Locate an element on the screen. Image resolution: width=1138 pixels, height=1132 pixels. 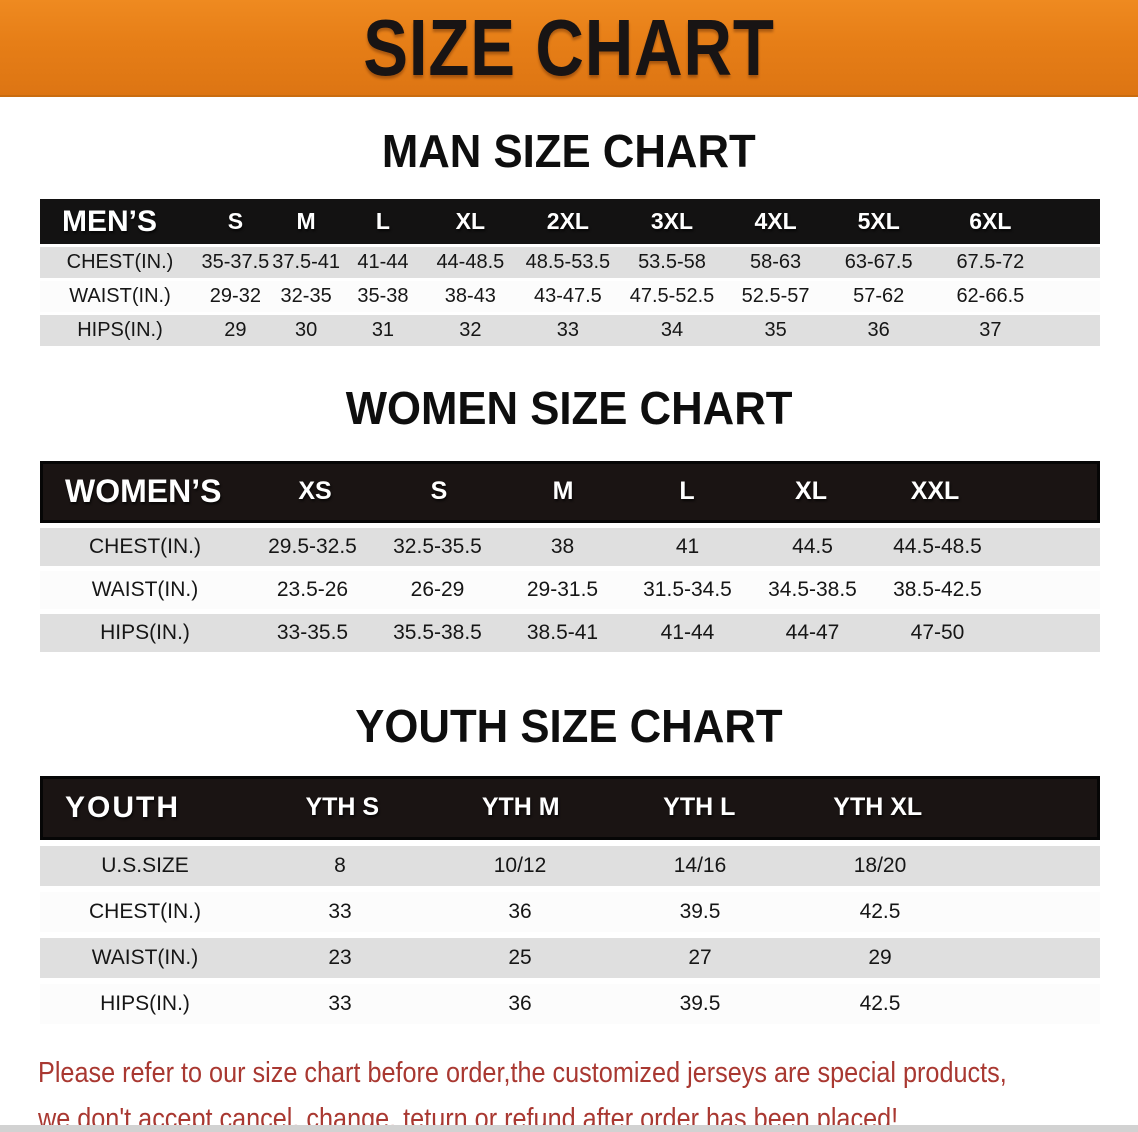
value-cell: 38.5-42.5 is located at coordinates (937, 589).